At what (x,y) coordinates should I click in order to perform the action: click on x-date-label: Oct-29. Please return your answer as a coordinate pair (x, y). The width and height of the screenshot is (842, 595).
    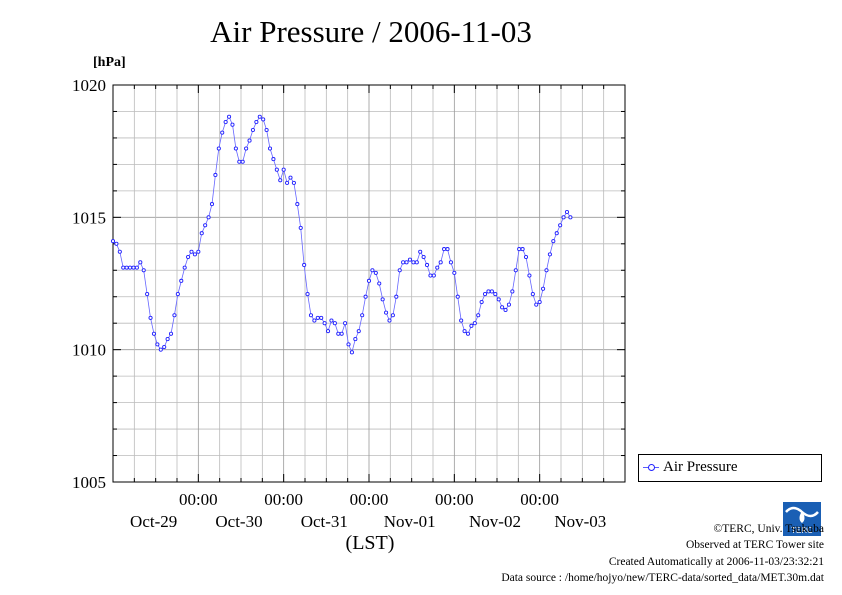
    Looking at the image, I should click on (153, 521).